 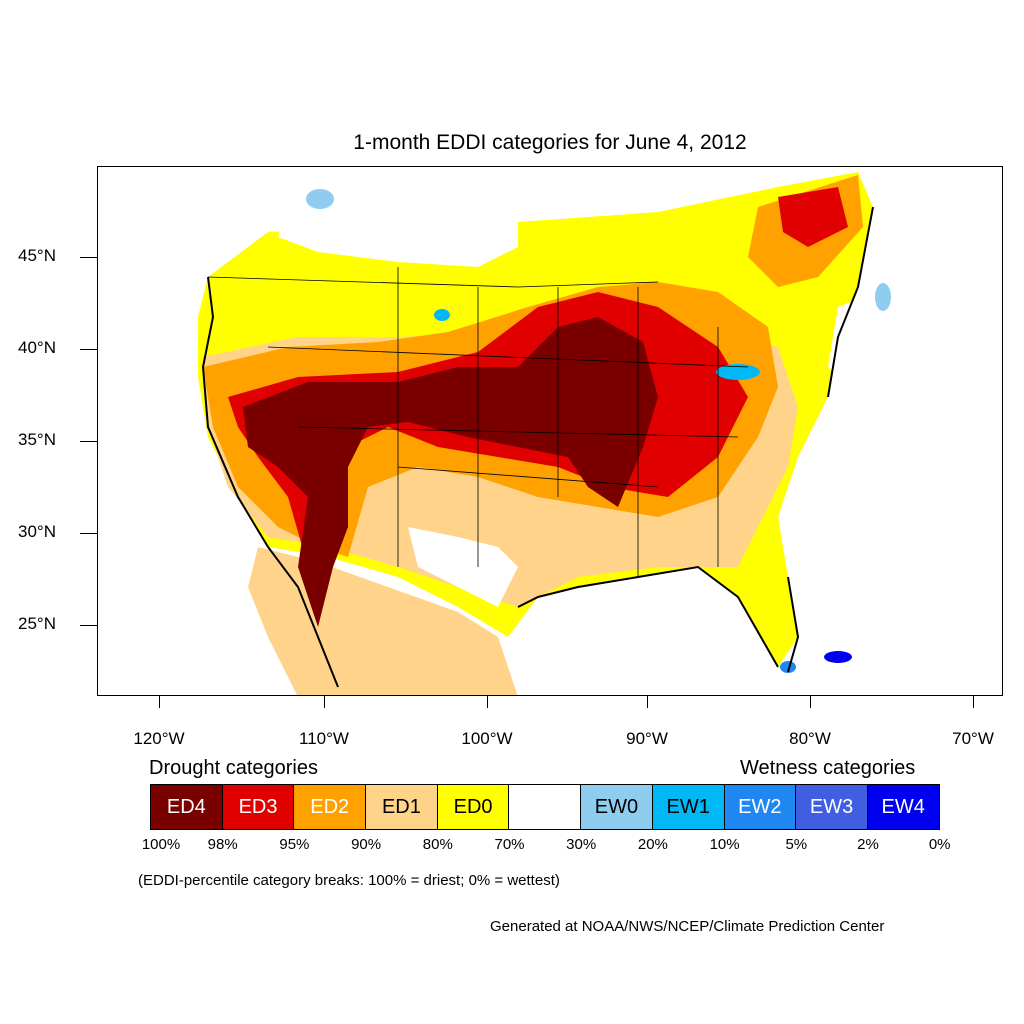 What do you see at coordinates (863, 342) in the screenshot?
I see `northeast-white` at bounding box center [863, 342].